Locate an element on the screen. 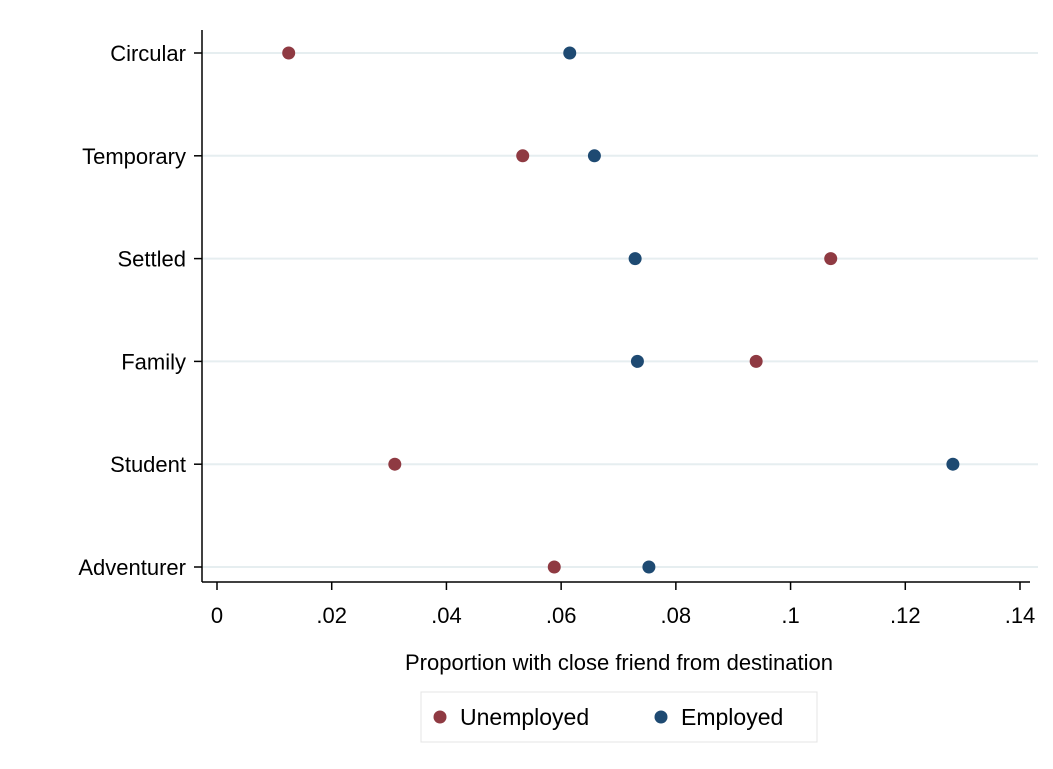  x-tick-label-6: .12 is located at coordinates (905, 615).